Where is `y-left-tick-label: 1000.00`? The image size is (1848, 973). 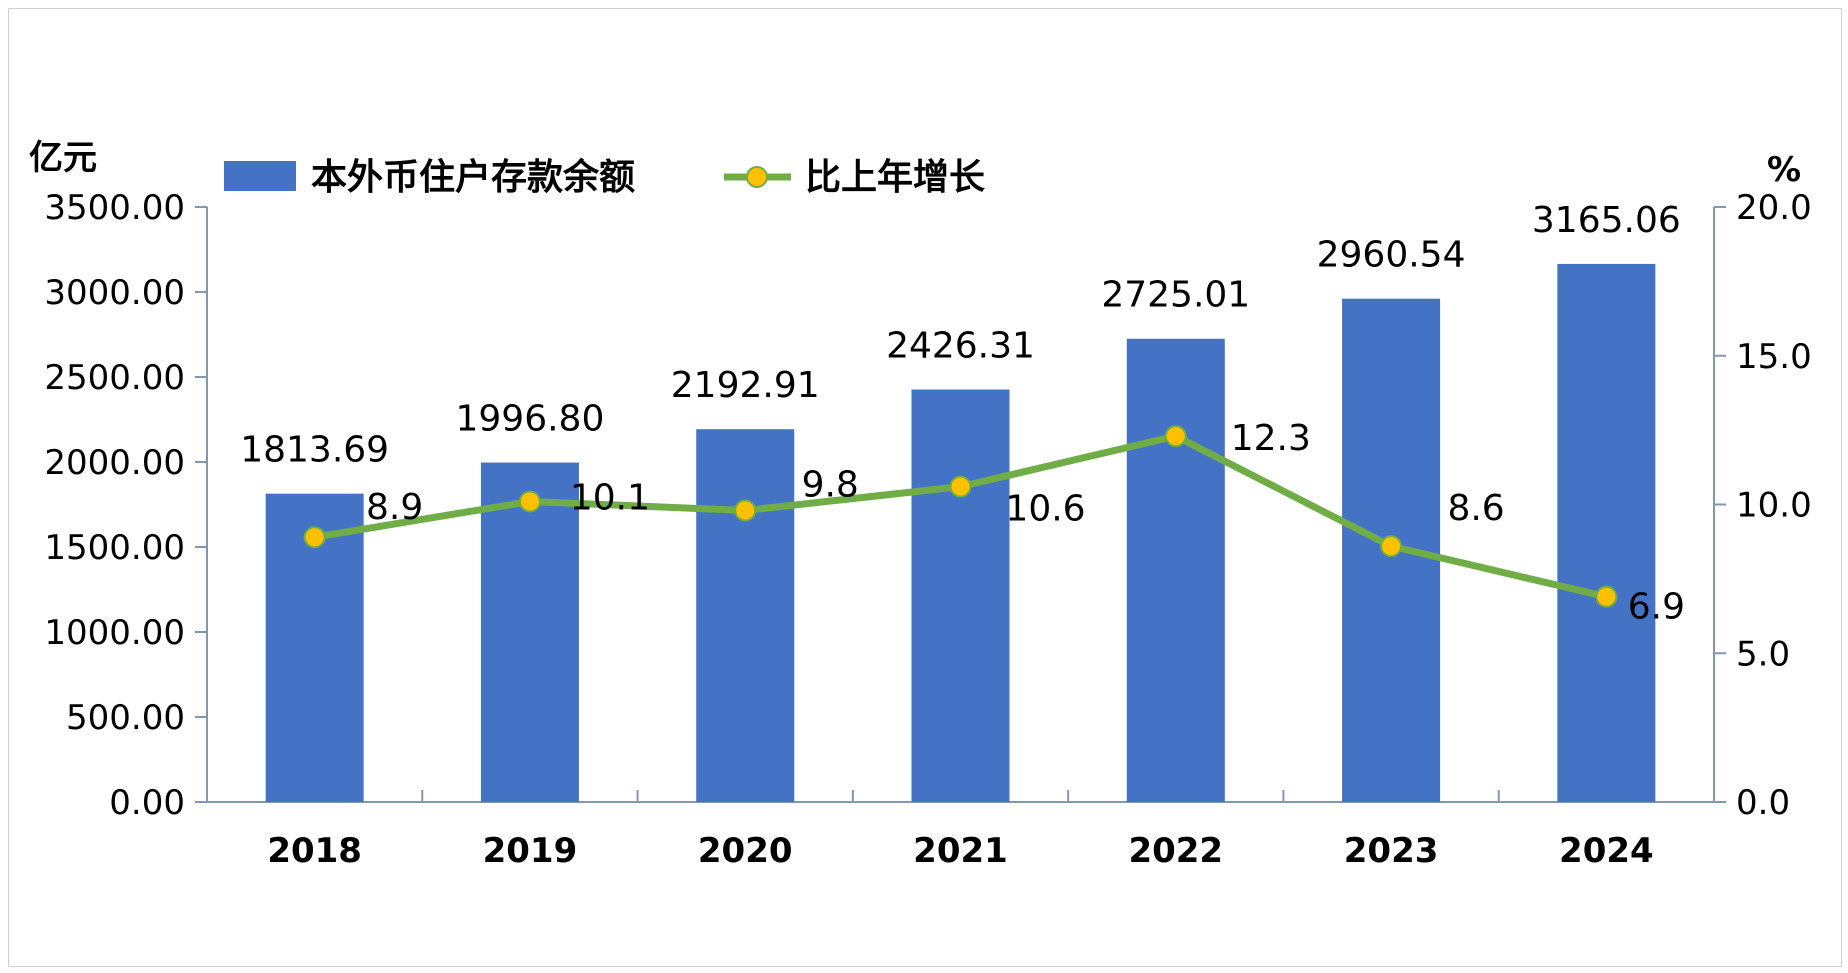
y-left-tick-label: 1000.00 is located at coordinates (114, 633).